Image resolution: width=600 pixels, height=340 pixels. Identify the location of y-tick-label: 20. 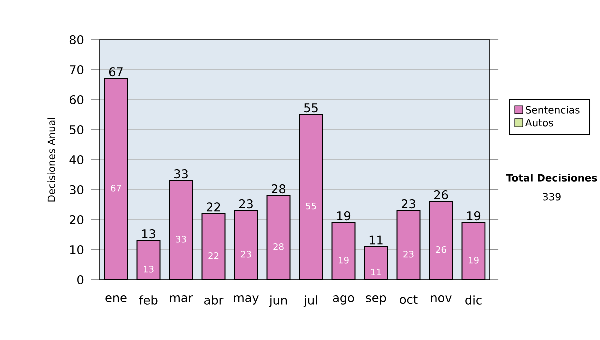
(77, 220).